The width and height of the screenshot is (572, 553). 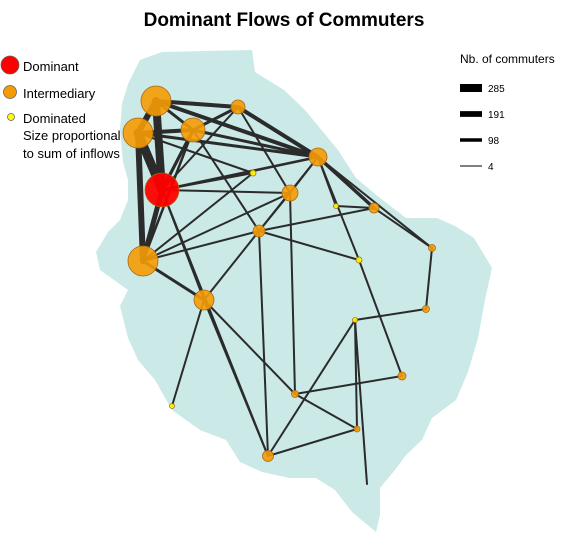 I want to click on legend-label-intermediary: Intermediary, so click(x=59, y=93).